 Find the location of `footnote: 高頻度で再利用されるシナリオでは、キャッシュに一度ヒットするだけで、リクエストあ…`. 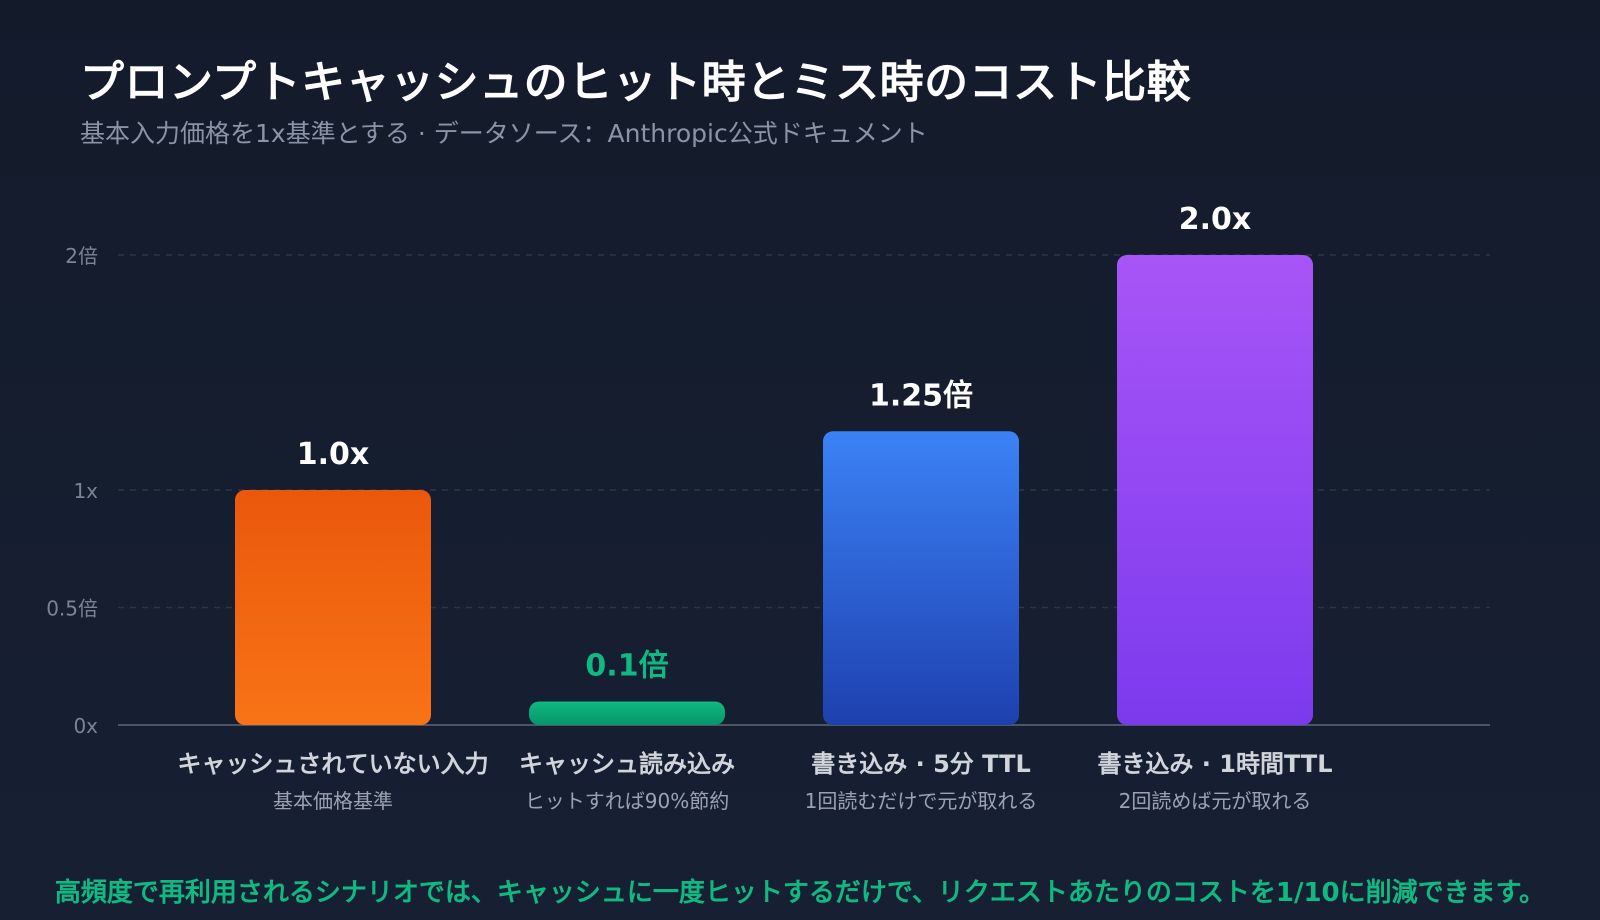

footnote: 高頻度で再利用されるシナリオでは、キャッシュに一度ヒットするだけで、リクエストあ… is located at coordinates (800, 893).